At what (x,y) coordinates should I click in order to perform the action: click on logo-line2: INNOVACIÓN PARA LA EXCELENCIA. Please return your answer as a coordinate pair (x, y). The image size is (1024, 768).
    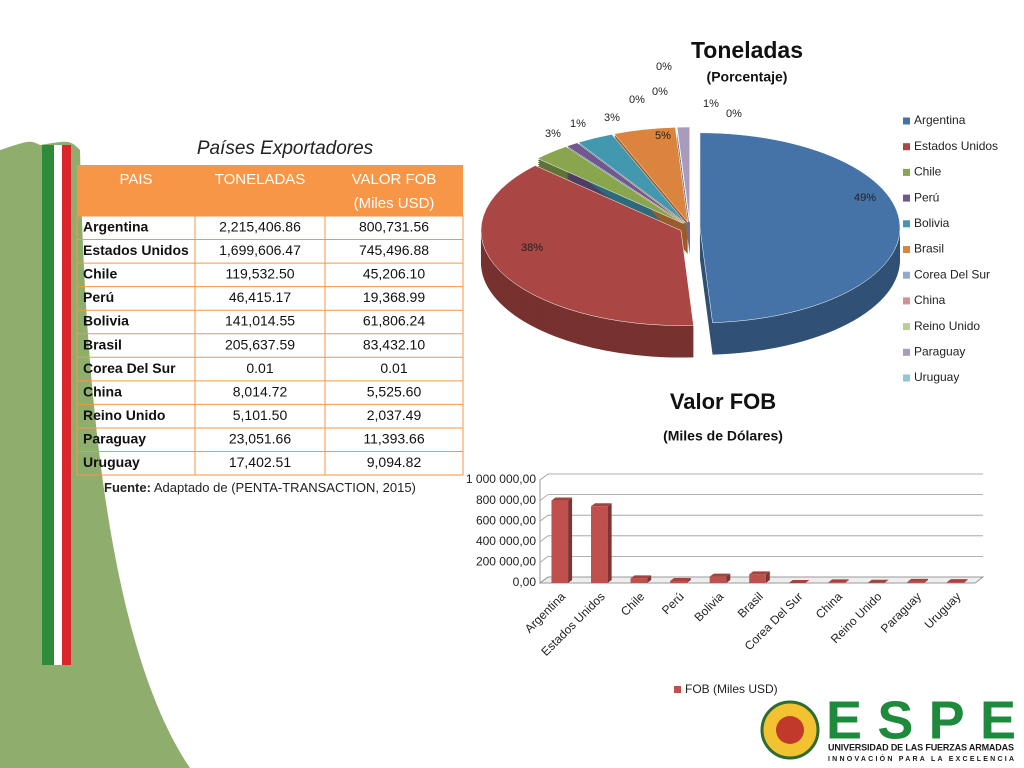
    Looking at the image, I should click on (921, 758).